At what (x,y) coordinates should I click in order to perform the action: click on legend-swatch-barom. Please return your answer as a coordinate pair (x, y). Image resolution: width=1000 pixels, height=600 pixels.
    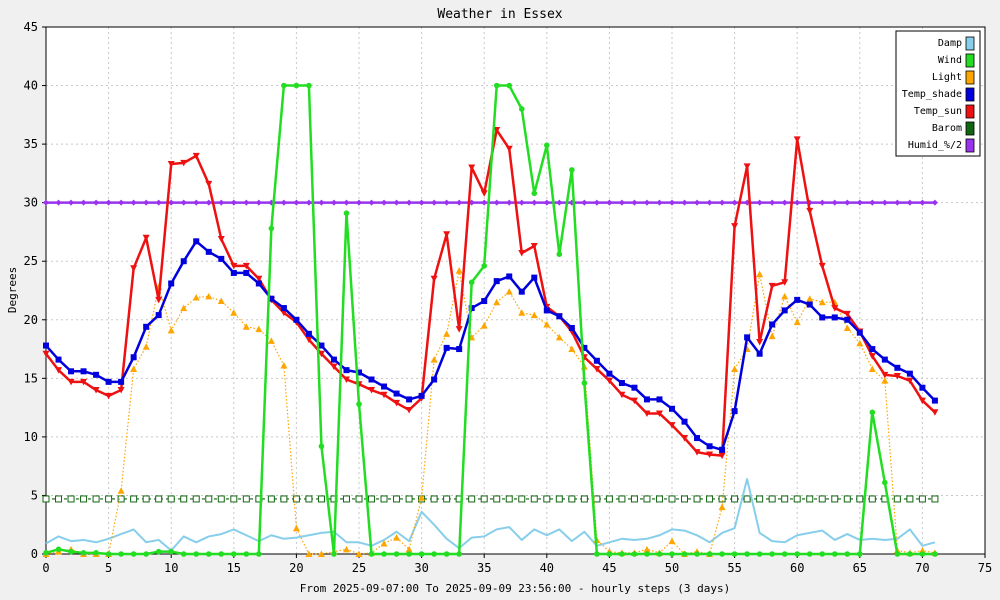
    Looking at the image, I should click on (970, 128).